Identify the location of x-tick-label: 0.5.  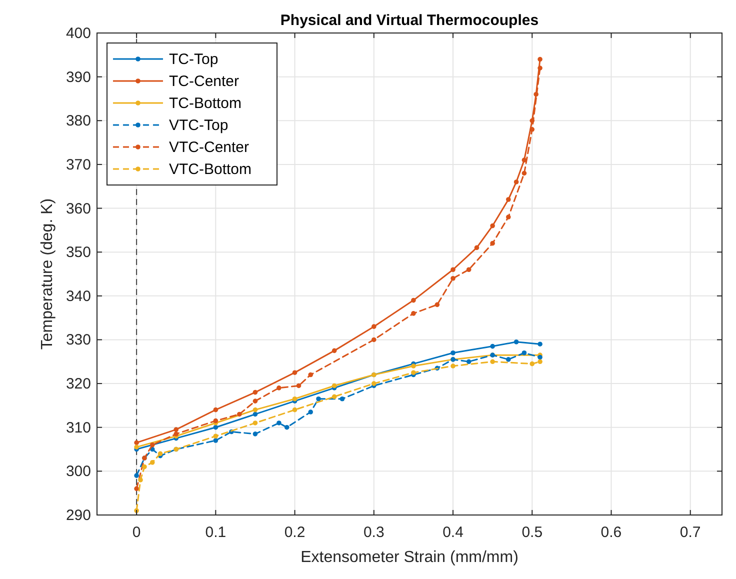
(532, 532).